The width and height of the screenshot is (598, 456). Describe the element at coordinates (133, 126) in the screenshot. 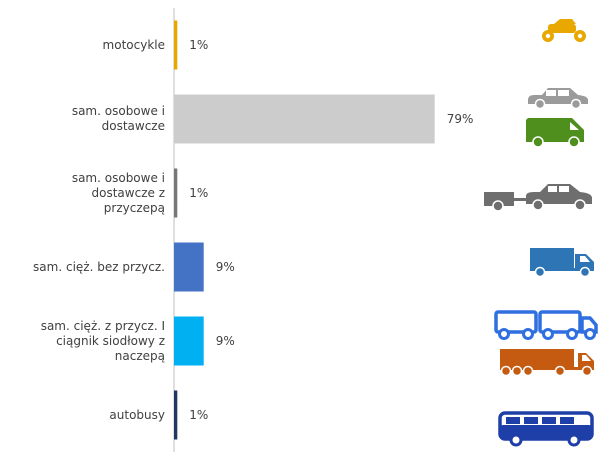

I see `category-label-line: dostawcze` at that location.